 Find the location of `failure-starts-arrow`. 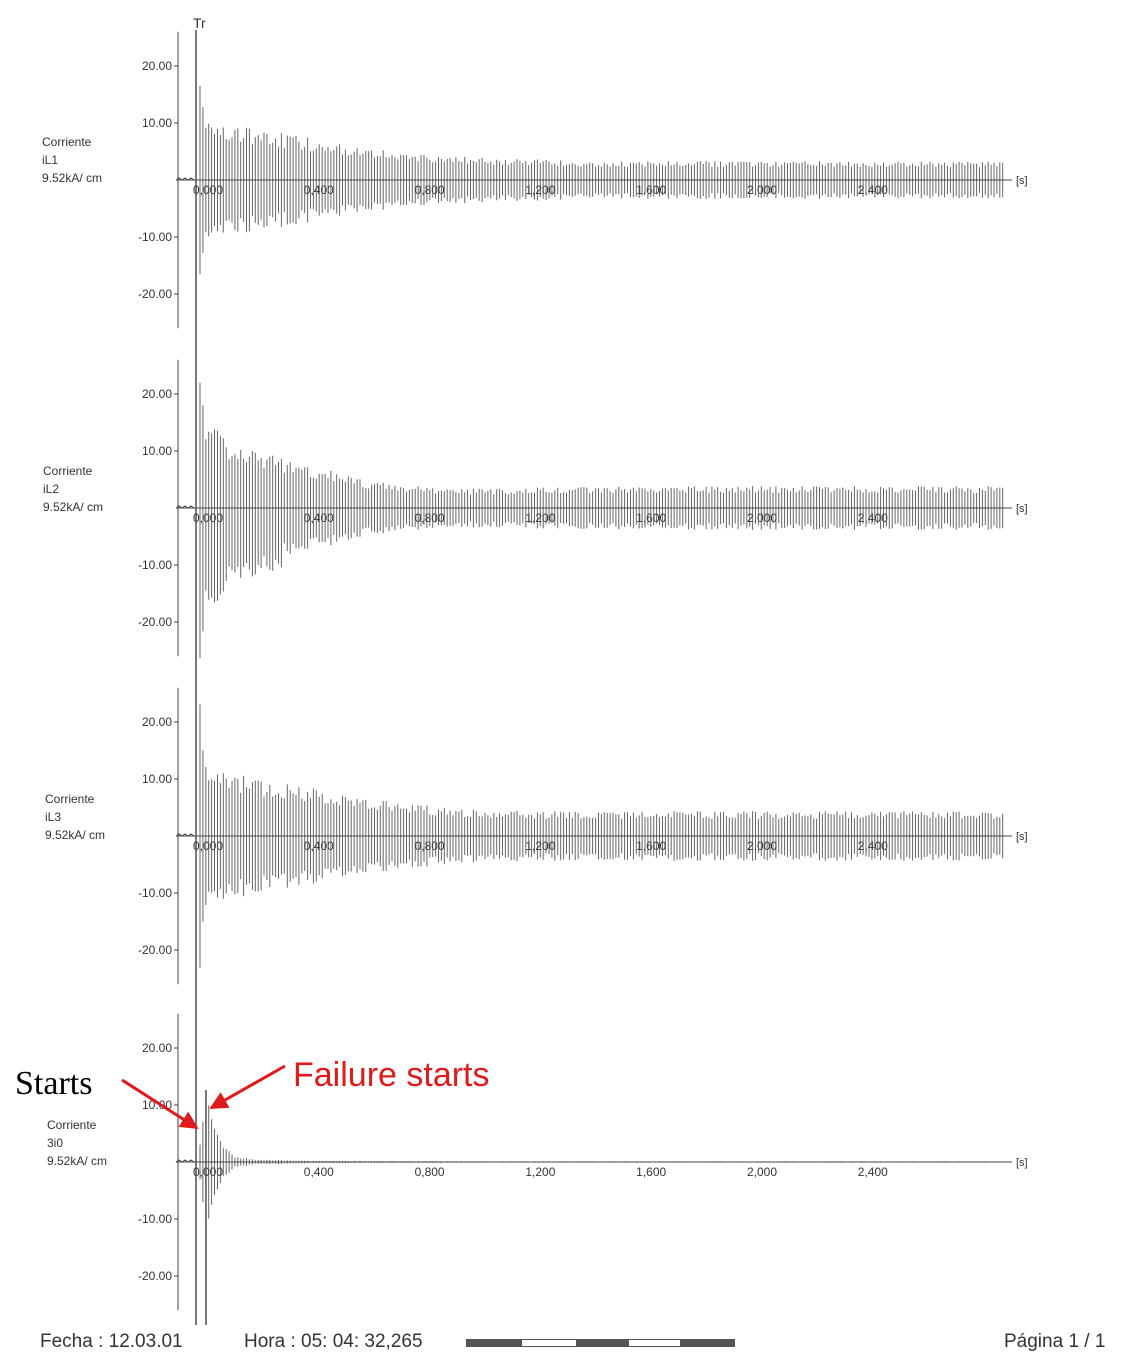

failure-starts-arrow is located at coordinates (247, 1087).